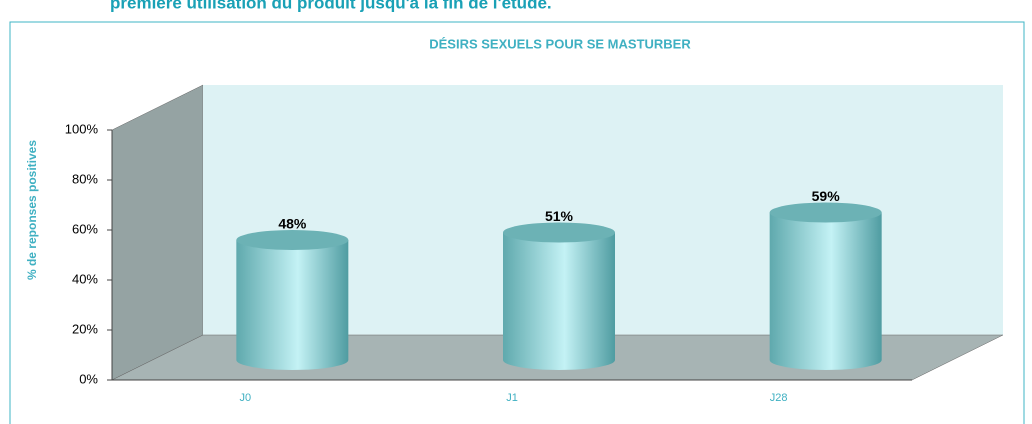  I want to click on value-label: 51%, so click(559, 216).